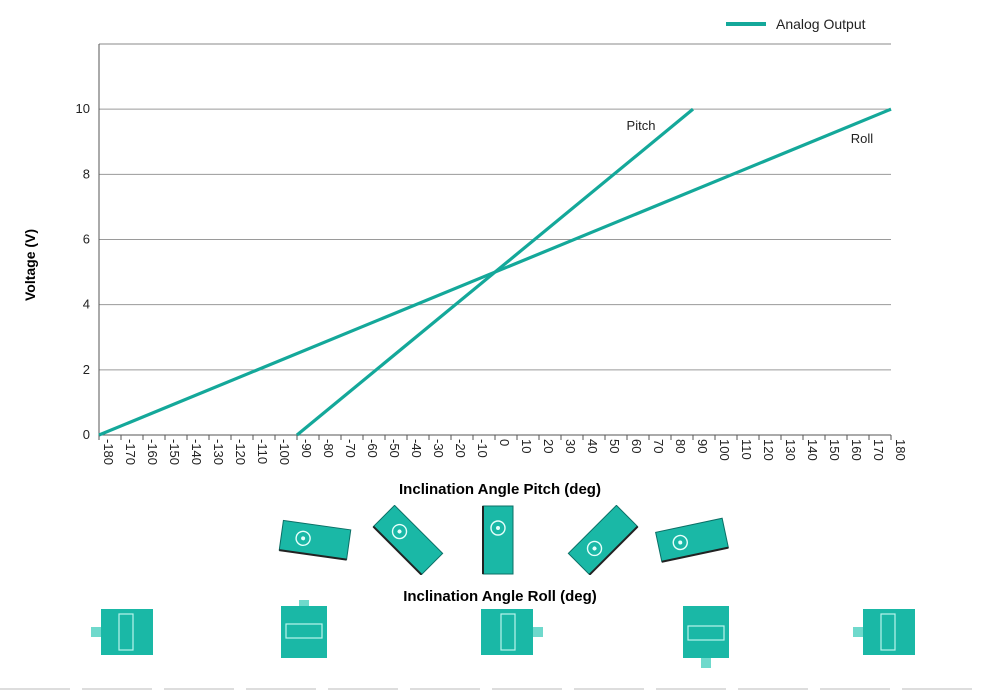  Describe the element at coordinates (328, 448) in the screenshot. I see `x-tick-label: -80` at that location.